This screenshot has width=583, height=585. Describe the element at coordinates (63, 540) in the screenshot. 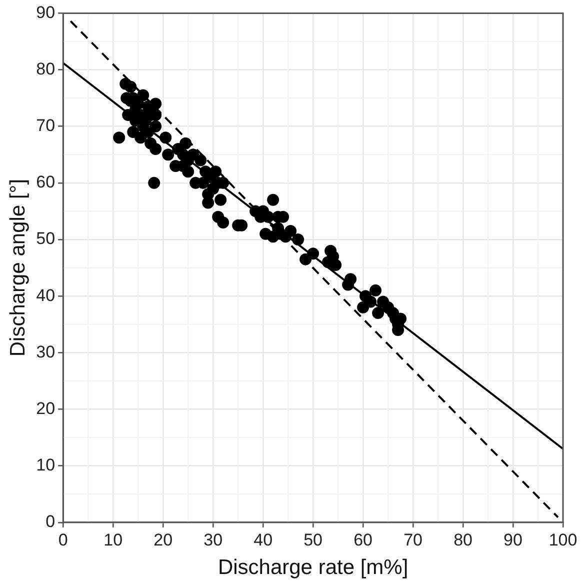

I see `x-tick-label: 0` at that location.